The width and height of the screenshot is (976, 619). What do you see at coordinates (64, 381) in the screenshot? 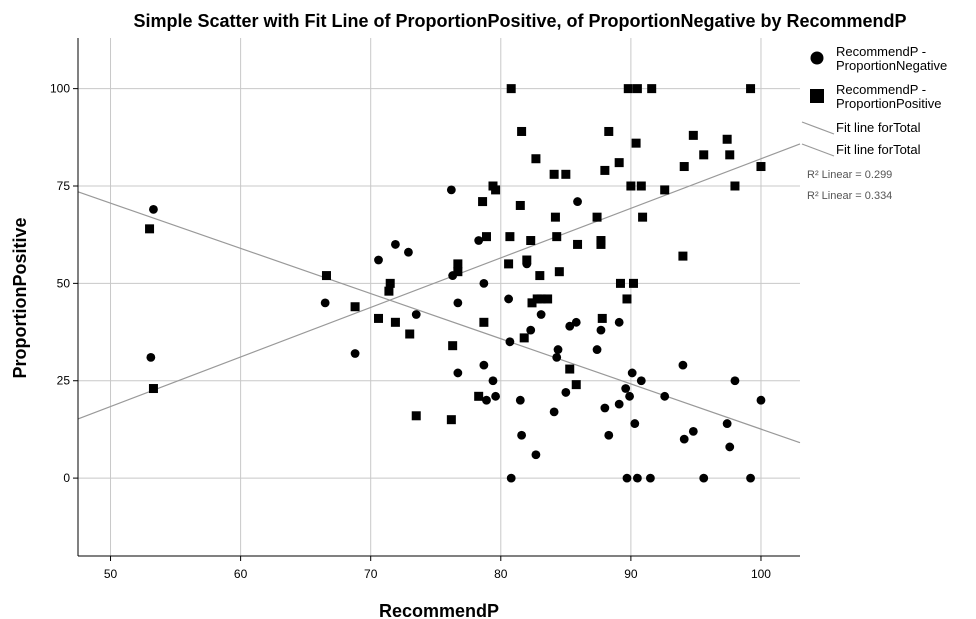
I see `y-tick-label: 25` at bounding box center [64, 381].